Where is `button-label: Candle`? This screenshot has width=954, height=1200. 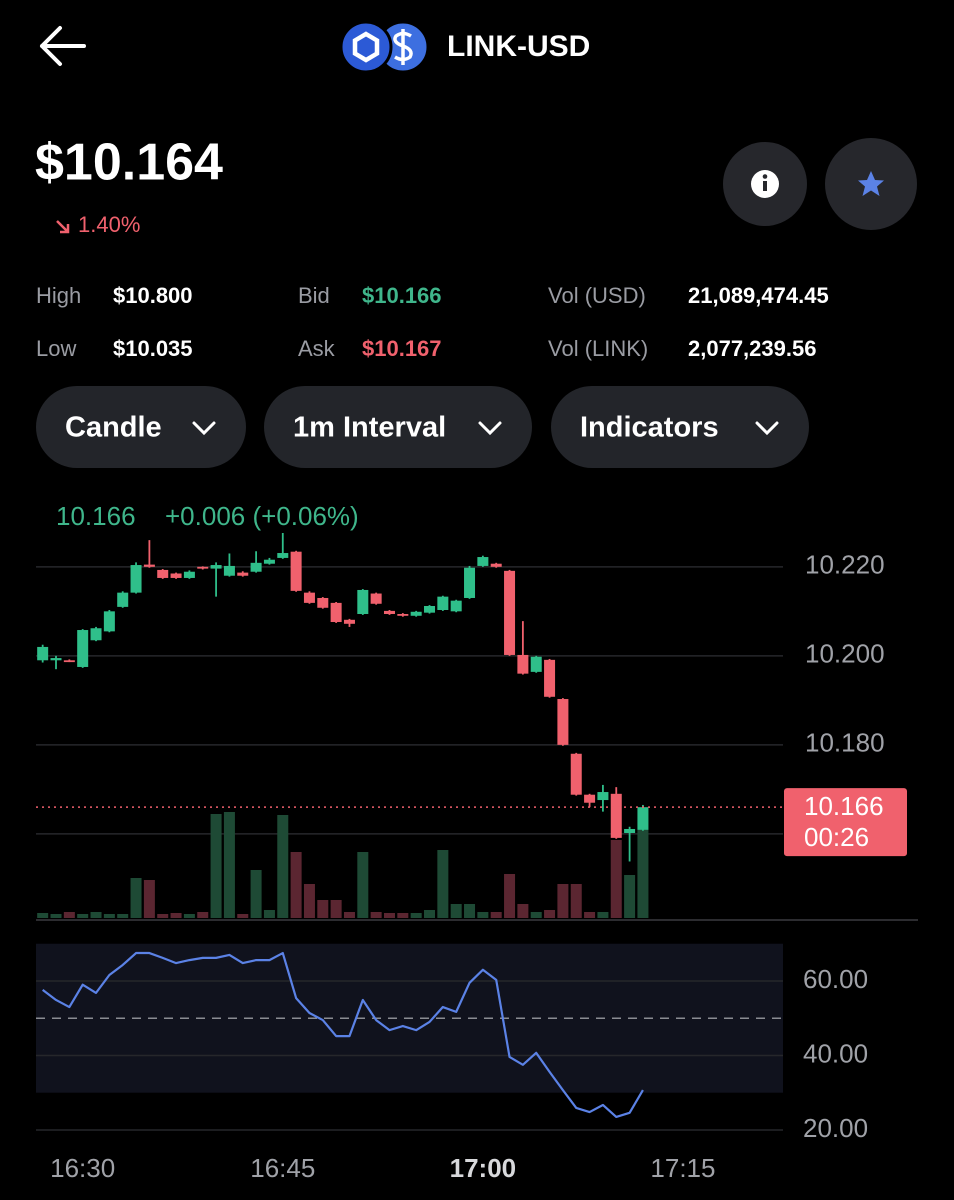
button-label: Candle is located at coordinates (113, 428).